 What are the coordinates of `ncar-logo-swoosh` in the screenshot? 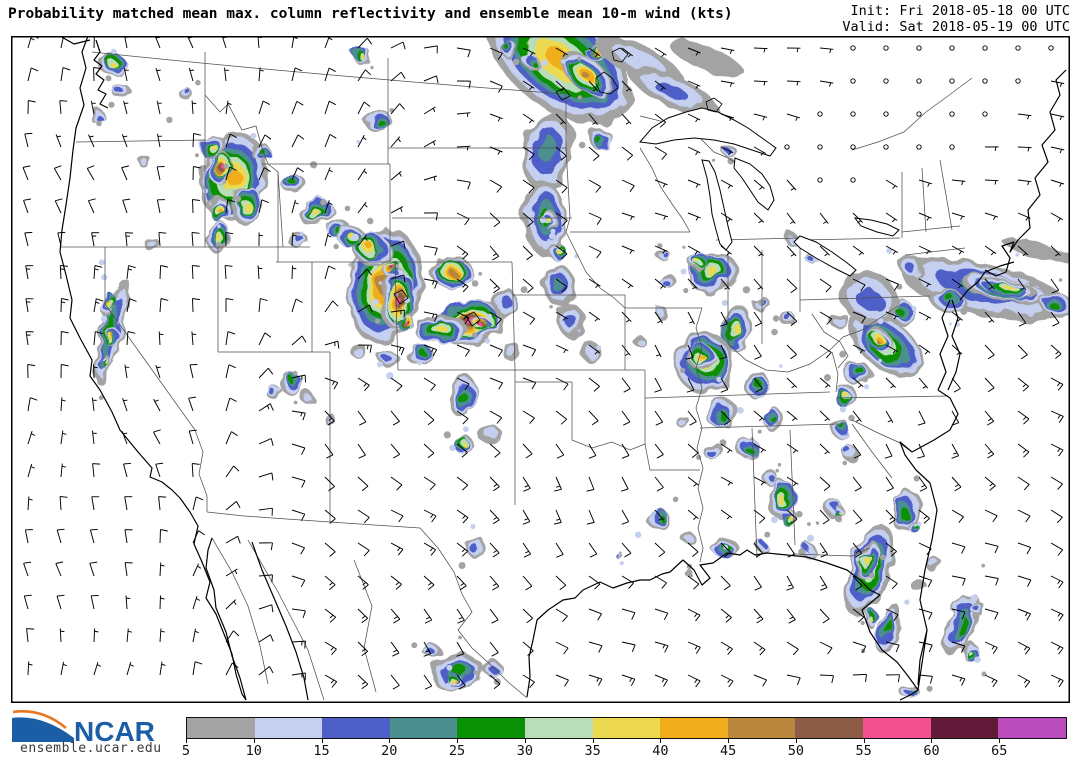 It's located at (43, 729).